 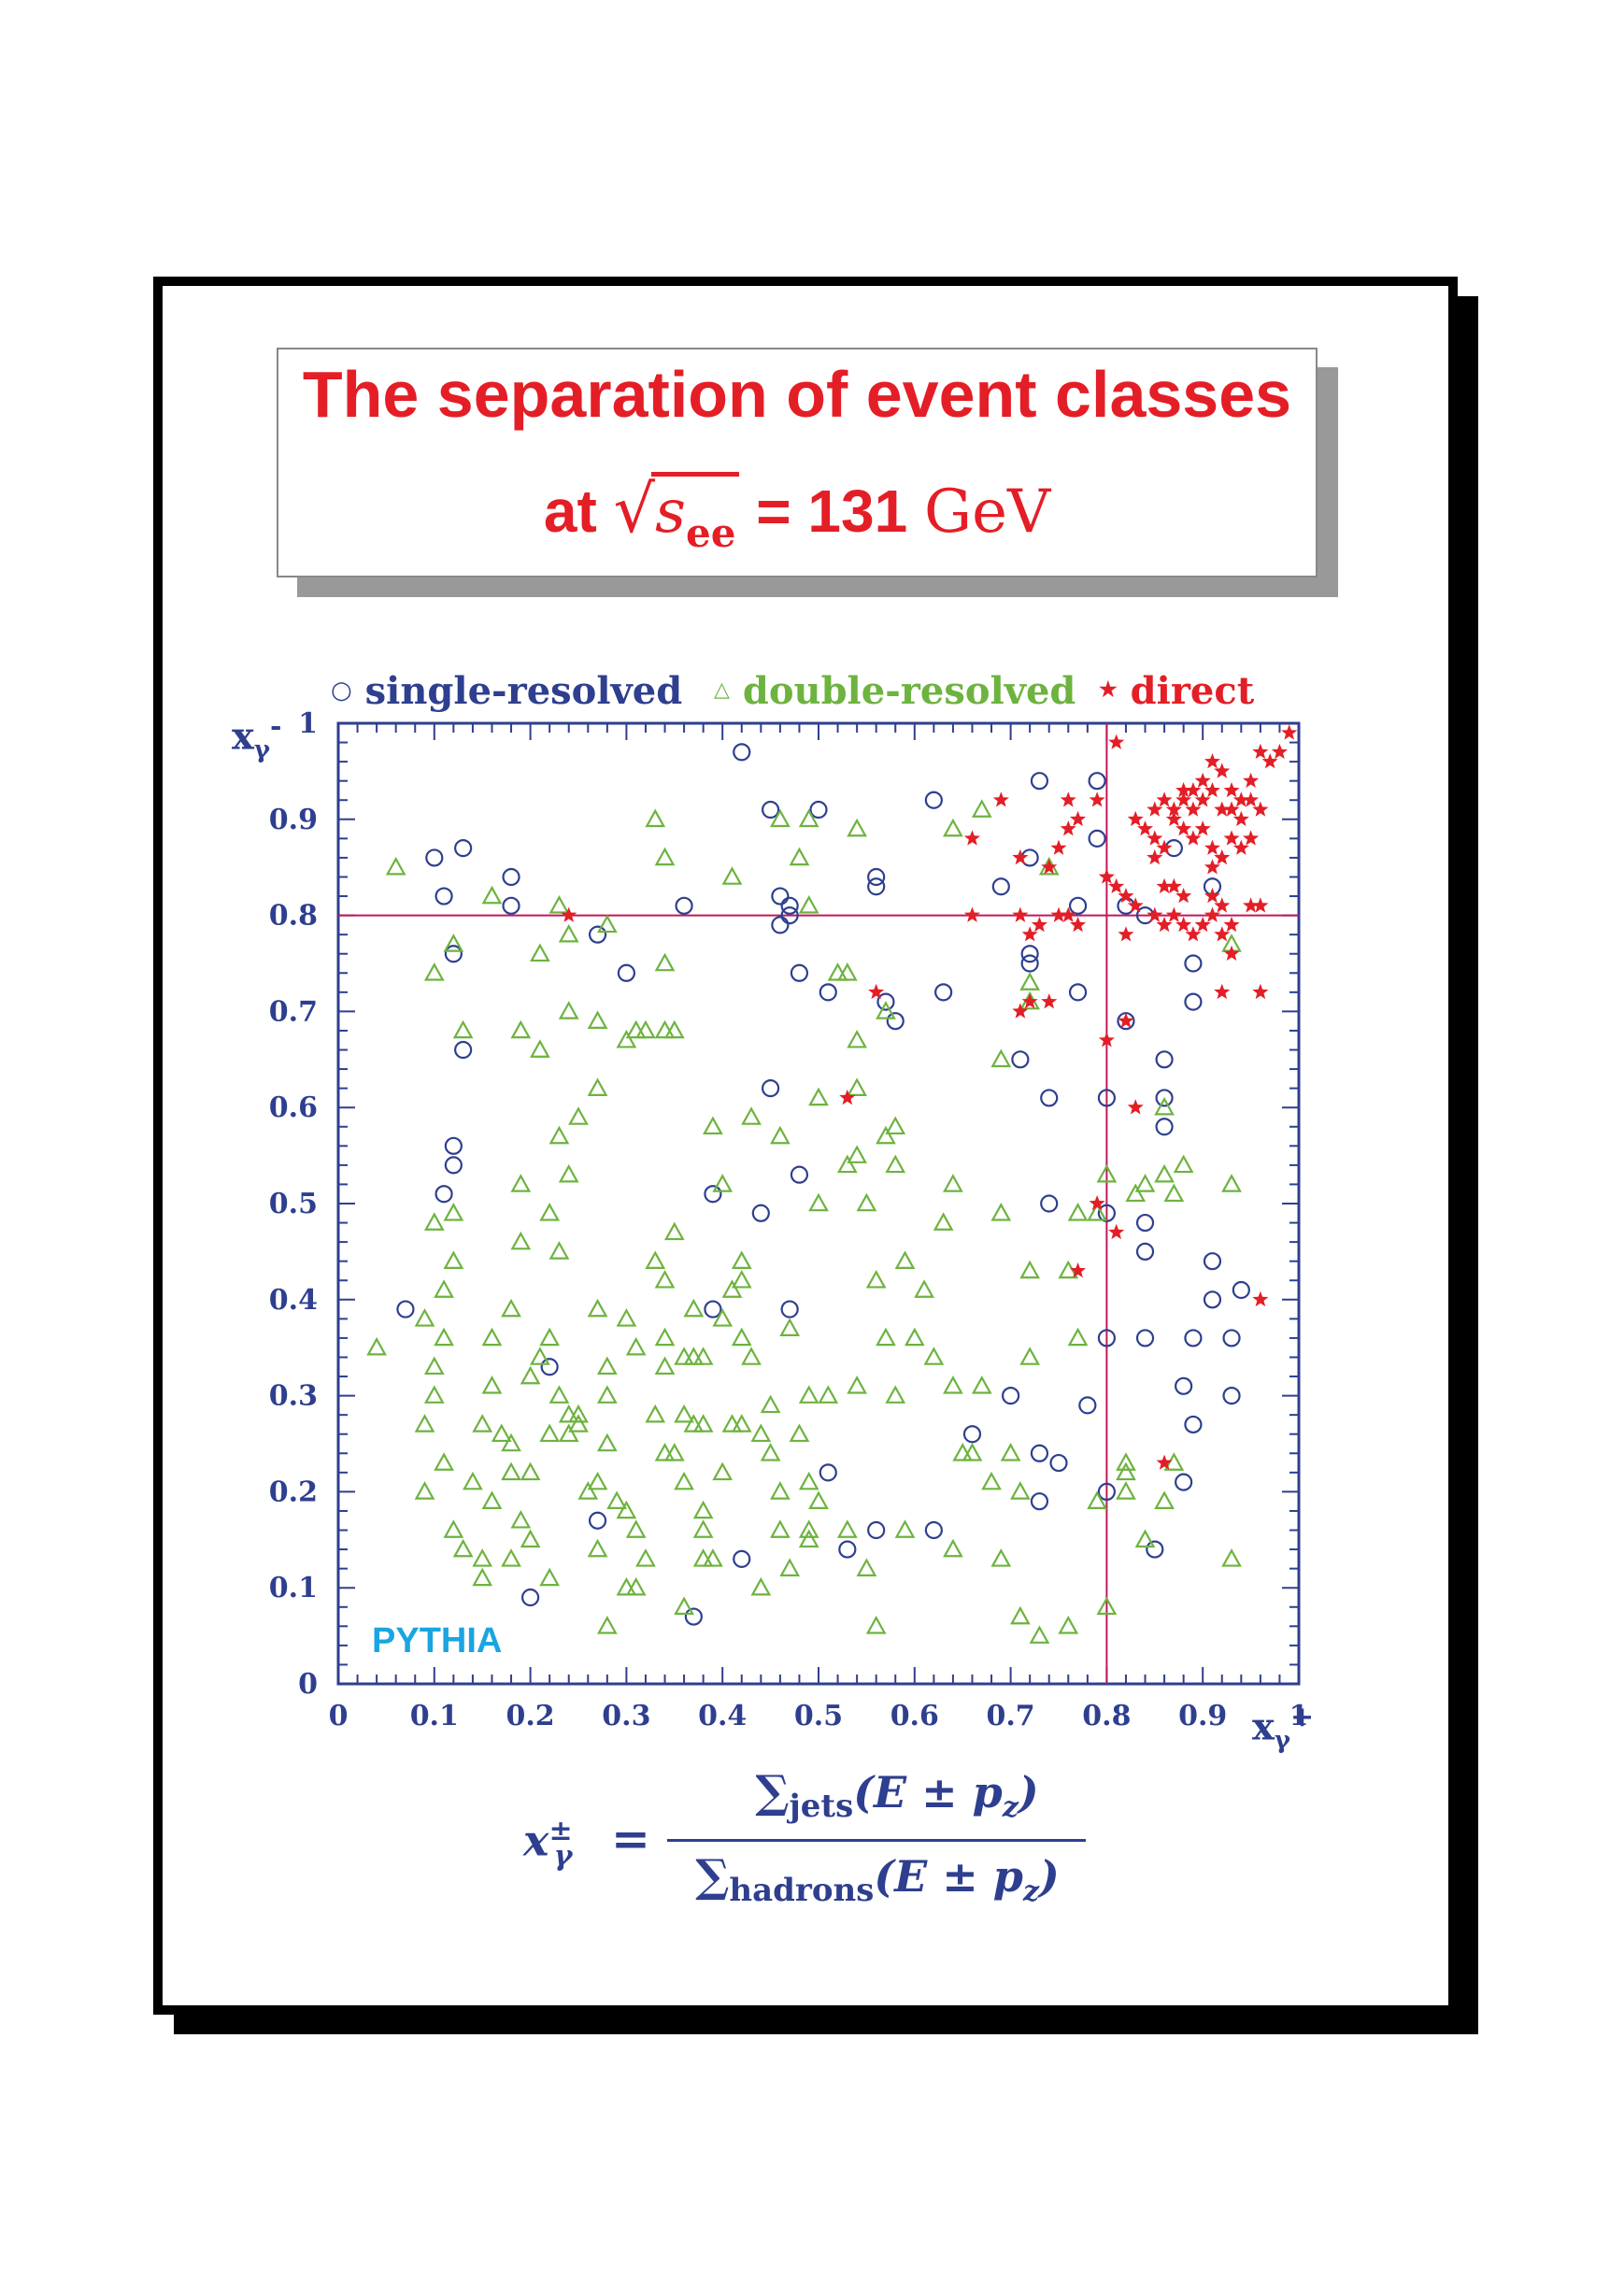 What do you see at coordinates (506, 691) in the screenshot?
I see `legend-single-resolved: ○ single-resolved` at bounding box center [506, 691].